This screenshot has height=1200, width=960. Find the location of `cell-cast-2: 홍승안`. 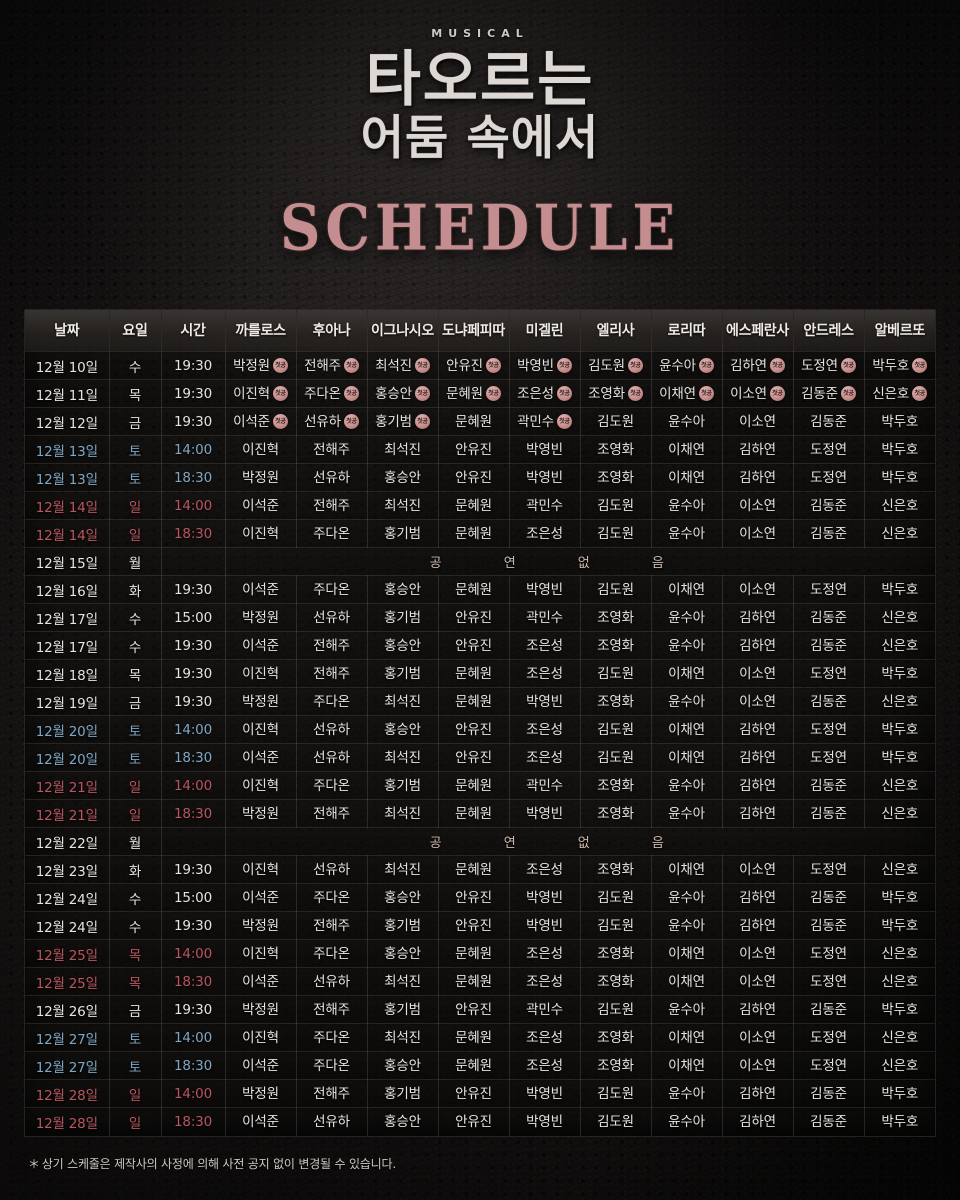

cell-cast-2: 홍승안 is located at coordinates (403, 1066).